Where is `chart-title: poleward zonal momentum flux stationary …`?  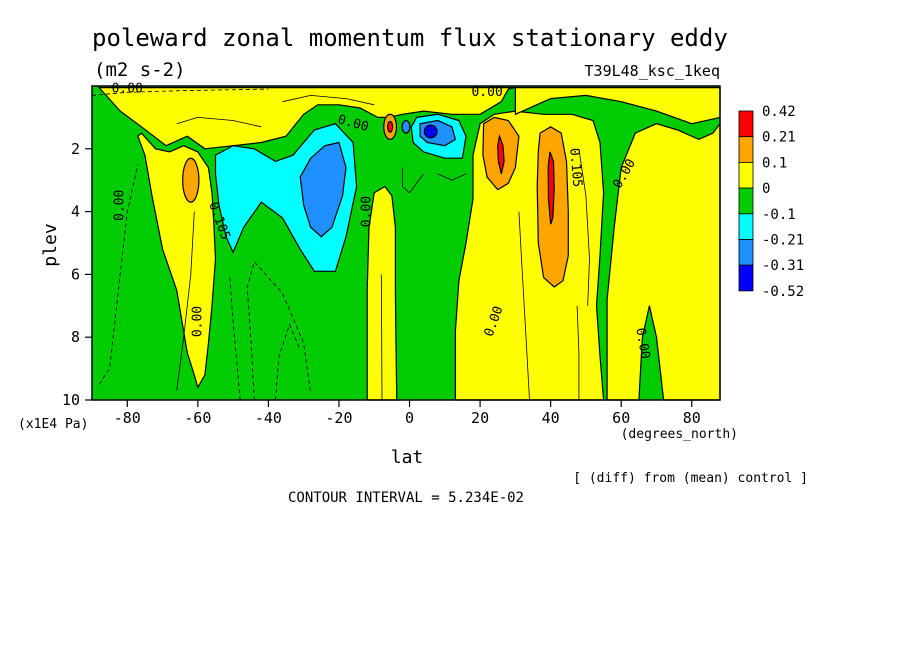
chart-title: poleward zonal momentum flux stationary … is located at coordinates (410, 38).